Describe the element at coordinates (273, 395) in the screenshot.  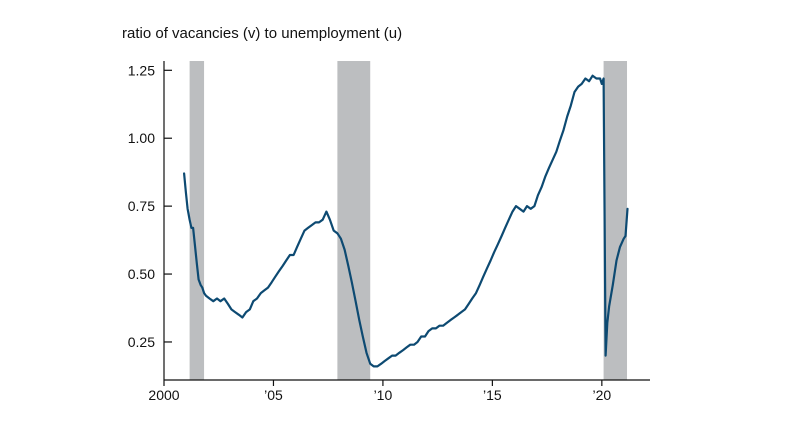
I see `x-tick-label: ’05` at that location.